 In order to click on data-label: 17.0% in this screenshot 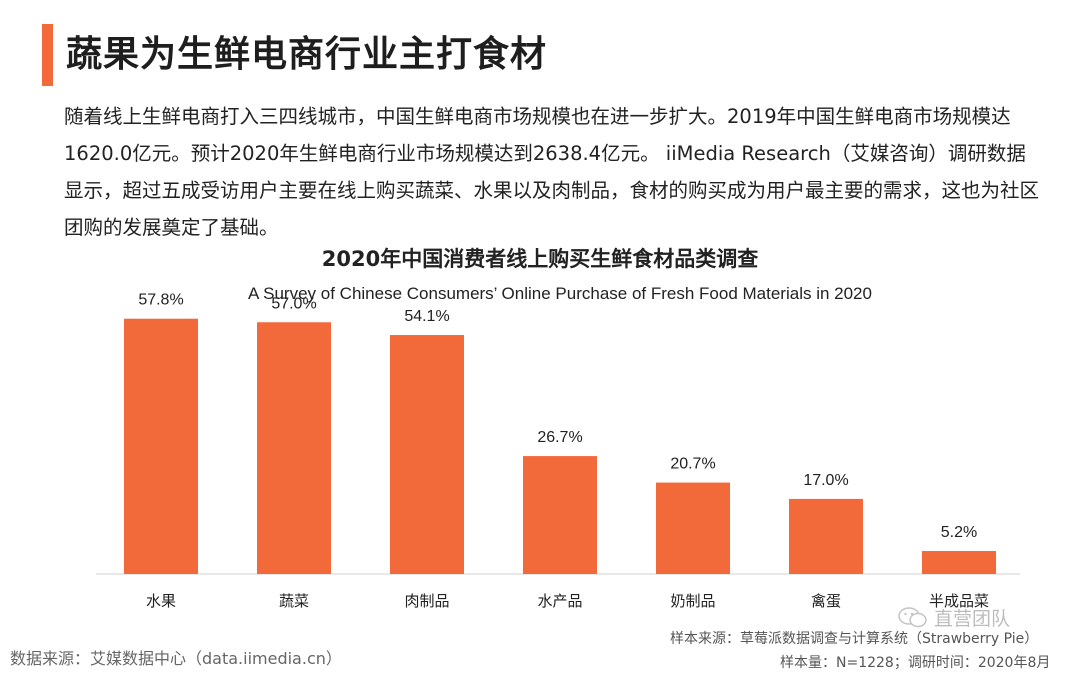, I will do `click(825, 480)`.